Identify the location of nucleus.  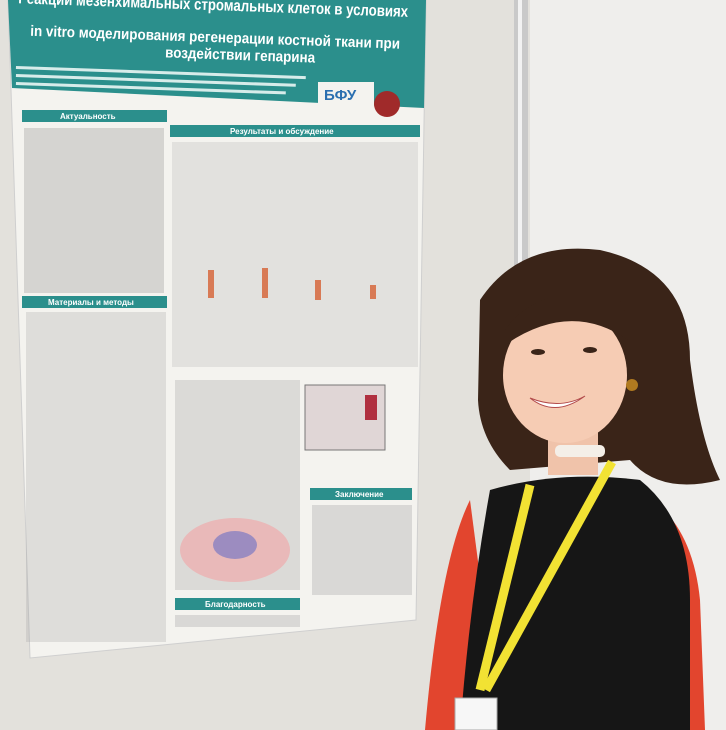
(235, 545).